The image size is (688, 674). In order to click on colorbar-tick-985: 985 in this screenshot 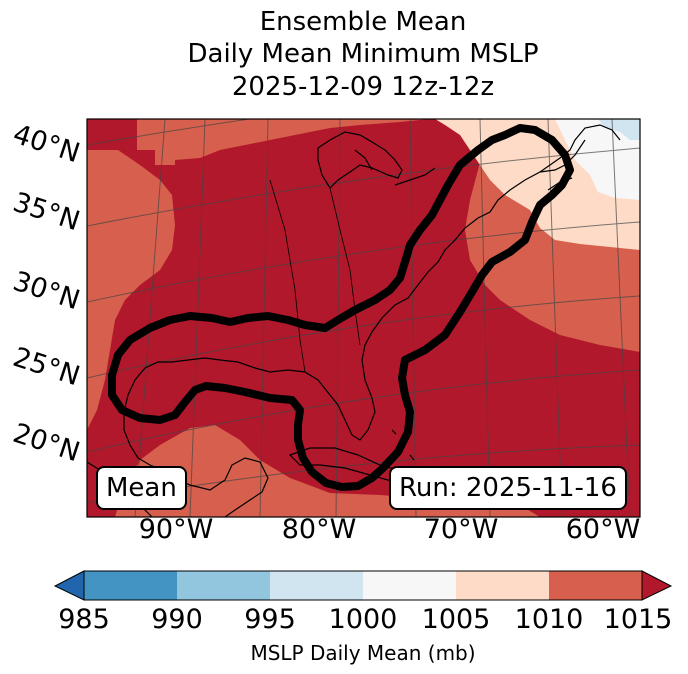, I will do `click(84, 619)`.